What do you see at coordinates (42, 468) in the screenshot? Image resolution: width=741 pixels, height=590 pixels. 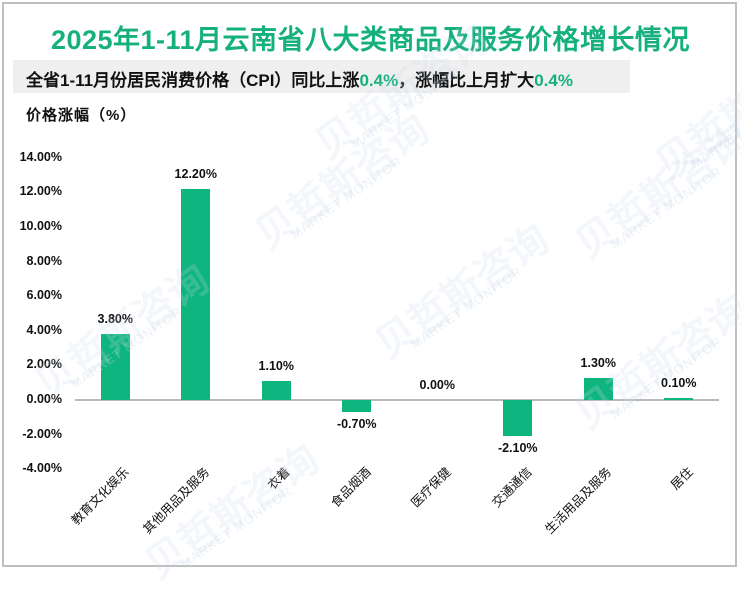 I see `y-tick-label: -4.00%` at bounding box center [42, 468].